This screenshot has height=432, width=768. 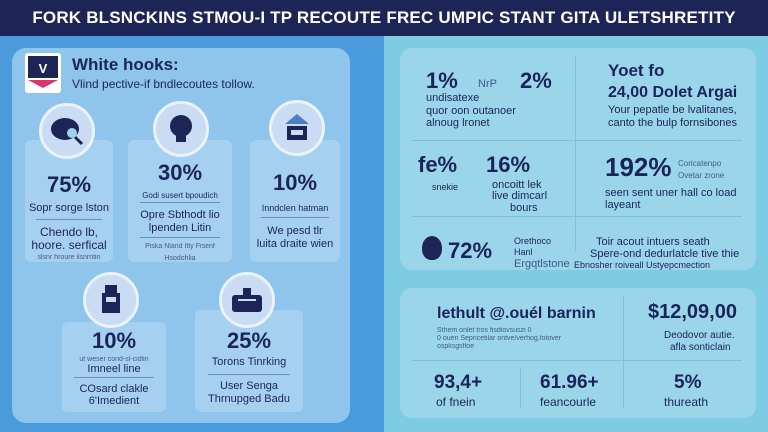 What do you see at coordinates (692, 312) in the screenshot?
I see `money-value: $12,09,00` at bounding box center [692, 312].